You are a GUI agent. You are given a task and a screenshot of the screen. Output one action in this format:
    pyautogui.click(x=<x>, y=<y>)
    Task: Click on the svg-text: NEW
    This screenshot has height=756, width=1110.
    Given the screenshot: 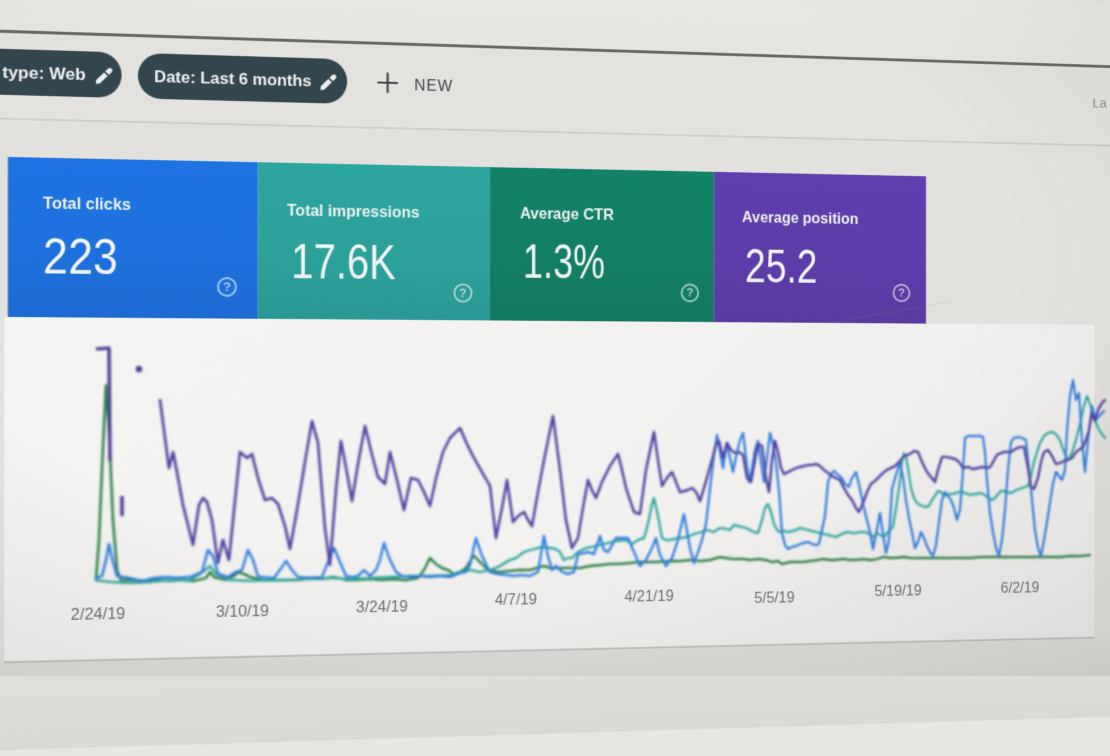 What is the action you would take?
    pyautogui.click(x=433, y=86)
    